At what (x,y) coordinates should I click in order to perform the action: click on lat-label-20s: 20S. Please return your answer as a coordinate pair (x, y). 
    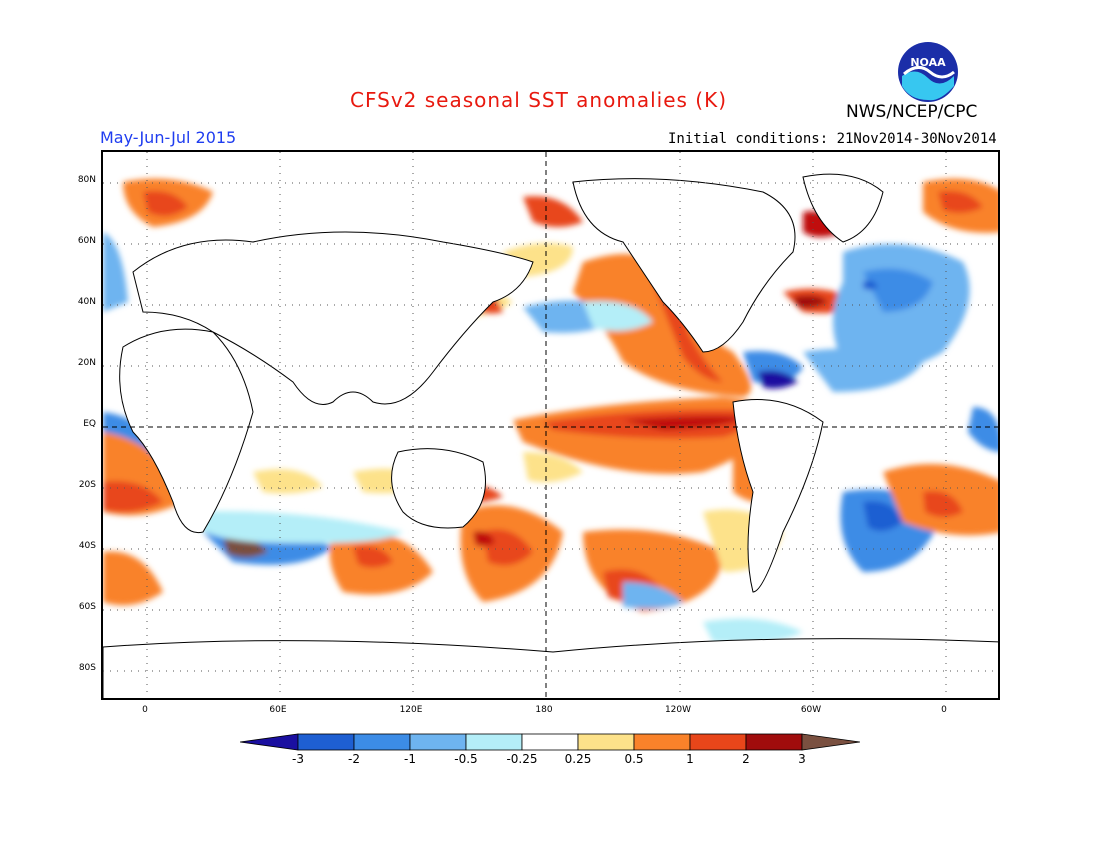
    Looking at the image, I should click on (87, 485).